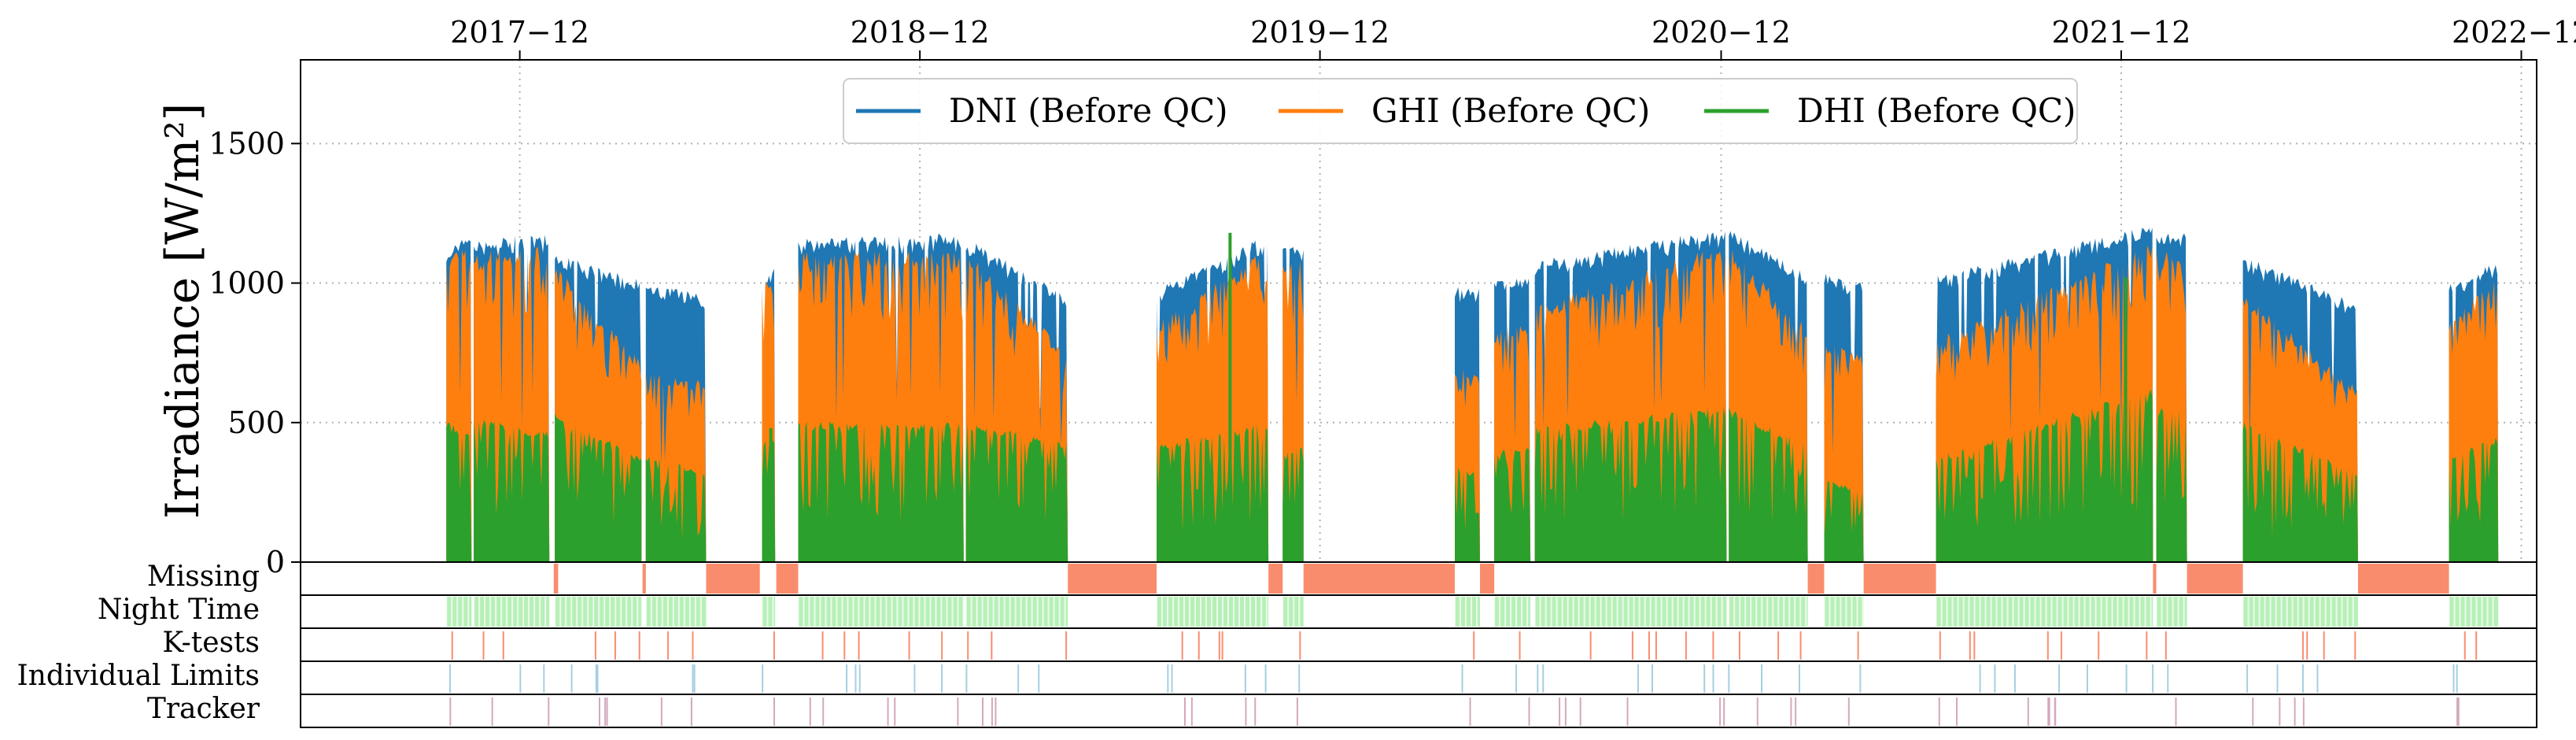  I want to click on y-tick-label: 500, so click(256, 422).